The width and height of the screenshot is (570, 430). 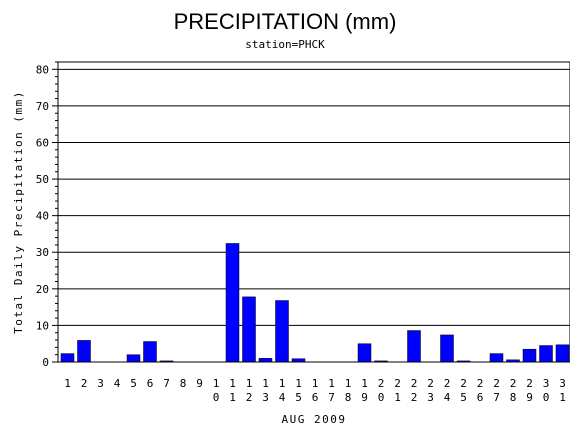 What do you see at coordinates (42, 179) in the screenshot?
I see `y-tick-label: 50` at bounding box center [42, 179].